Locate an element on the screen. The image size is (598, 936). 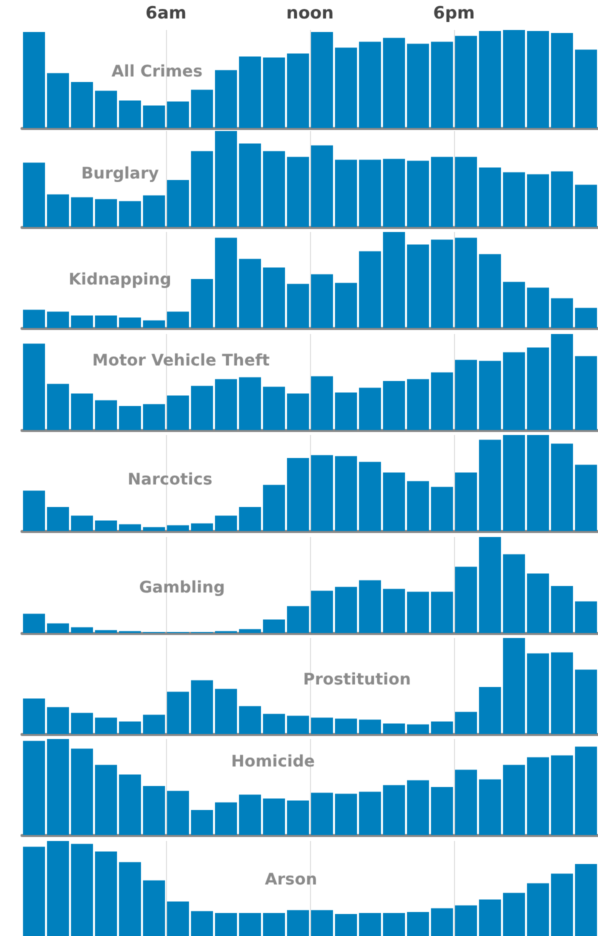
text: Motor Vehicle Theft is located at coordinates (181, 360).